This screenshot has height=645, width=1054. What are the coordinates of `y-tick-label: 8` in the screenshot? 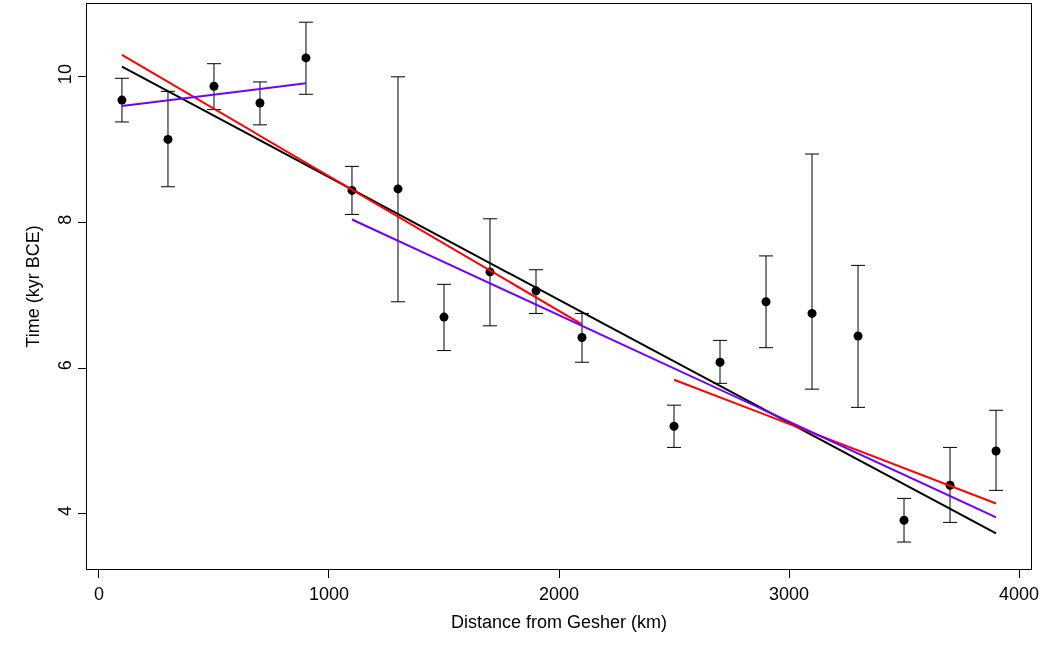 It's located at (64, 219).